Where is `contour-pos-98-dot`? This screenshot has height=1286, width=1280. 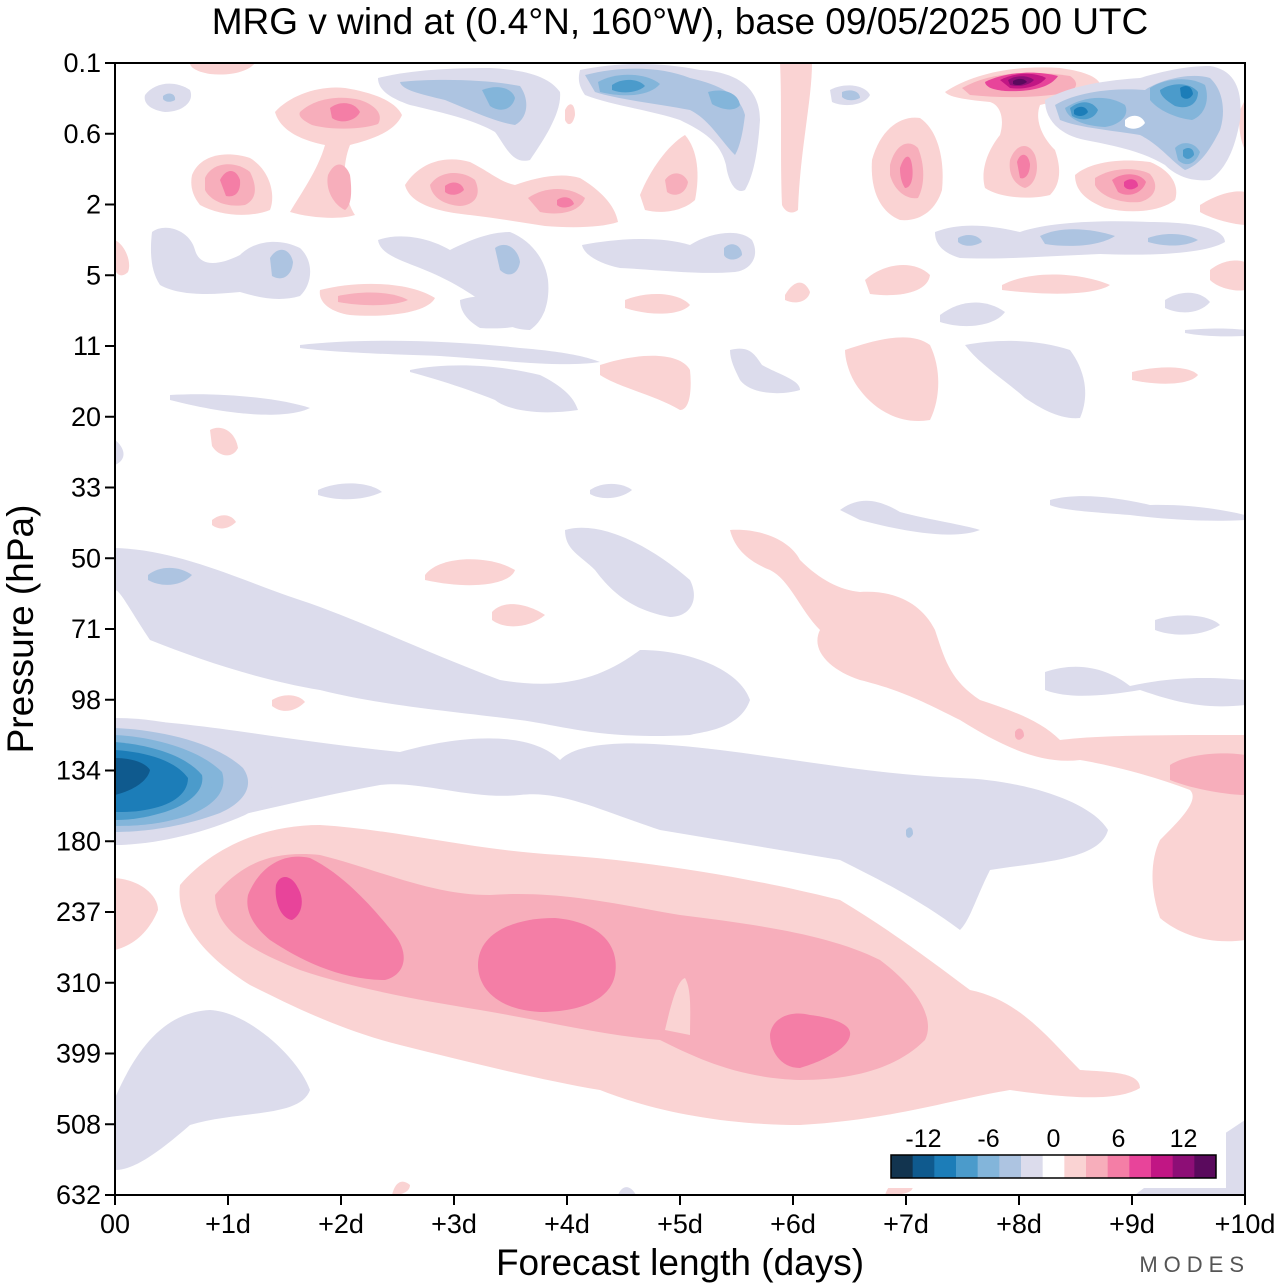 contour-pos-98-dot is located at coordinates (1019, 734).